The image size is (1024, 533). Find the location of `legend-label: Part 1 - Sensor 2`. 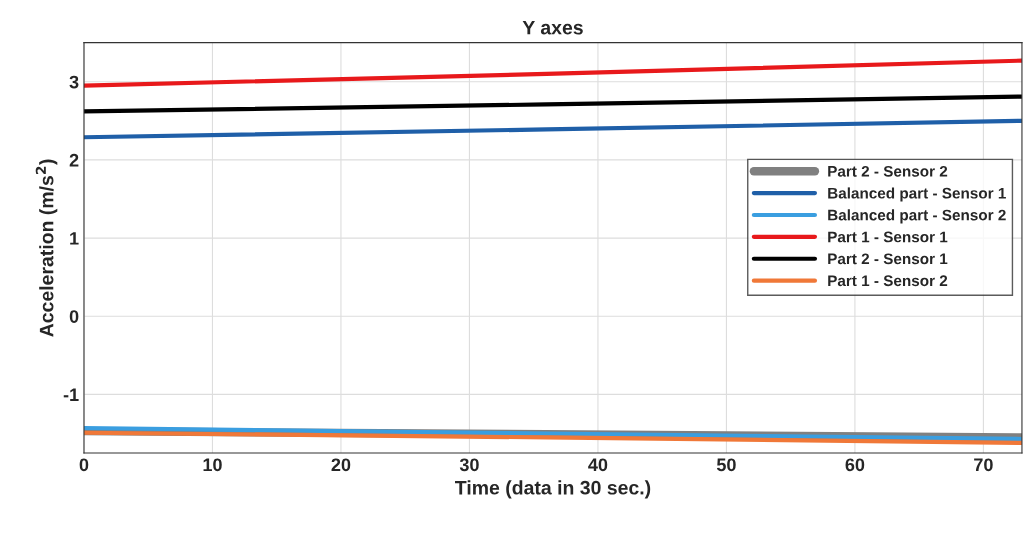

legend-label: Part 1 - Sensor 2 is located at coordinates (888, 281).